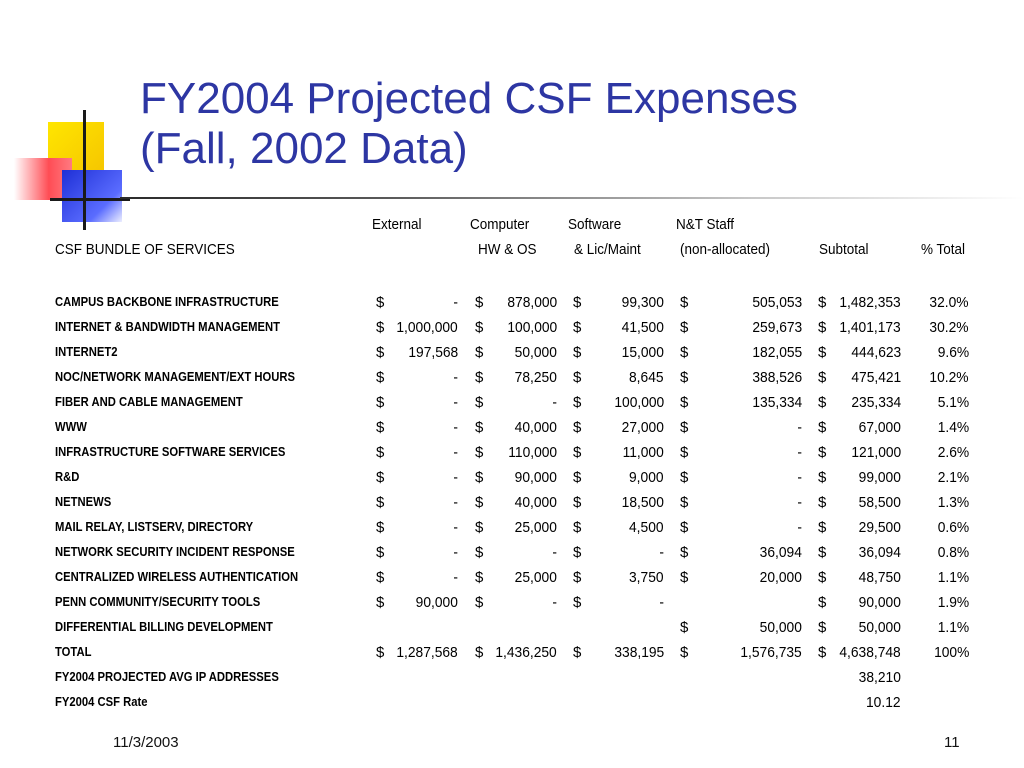  Describe the element at coordinates (777, 402) in the screenshot. I see `cell-staff-value: 135,334` at that location.